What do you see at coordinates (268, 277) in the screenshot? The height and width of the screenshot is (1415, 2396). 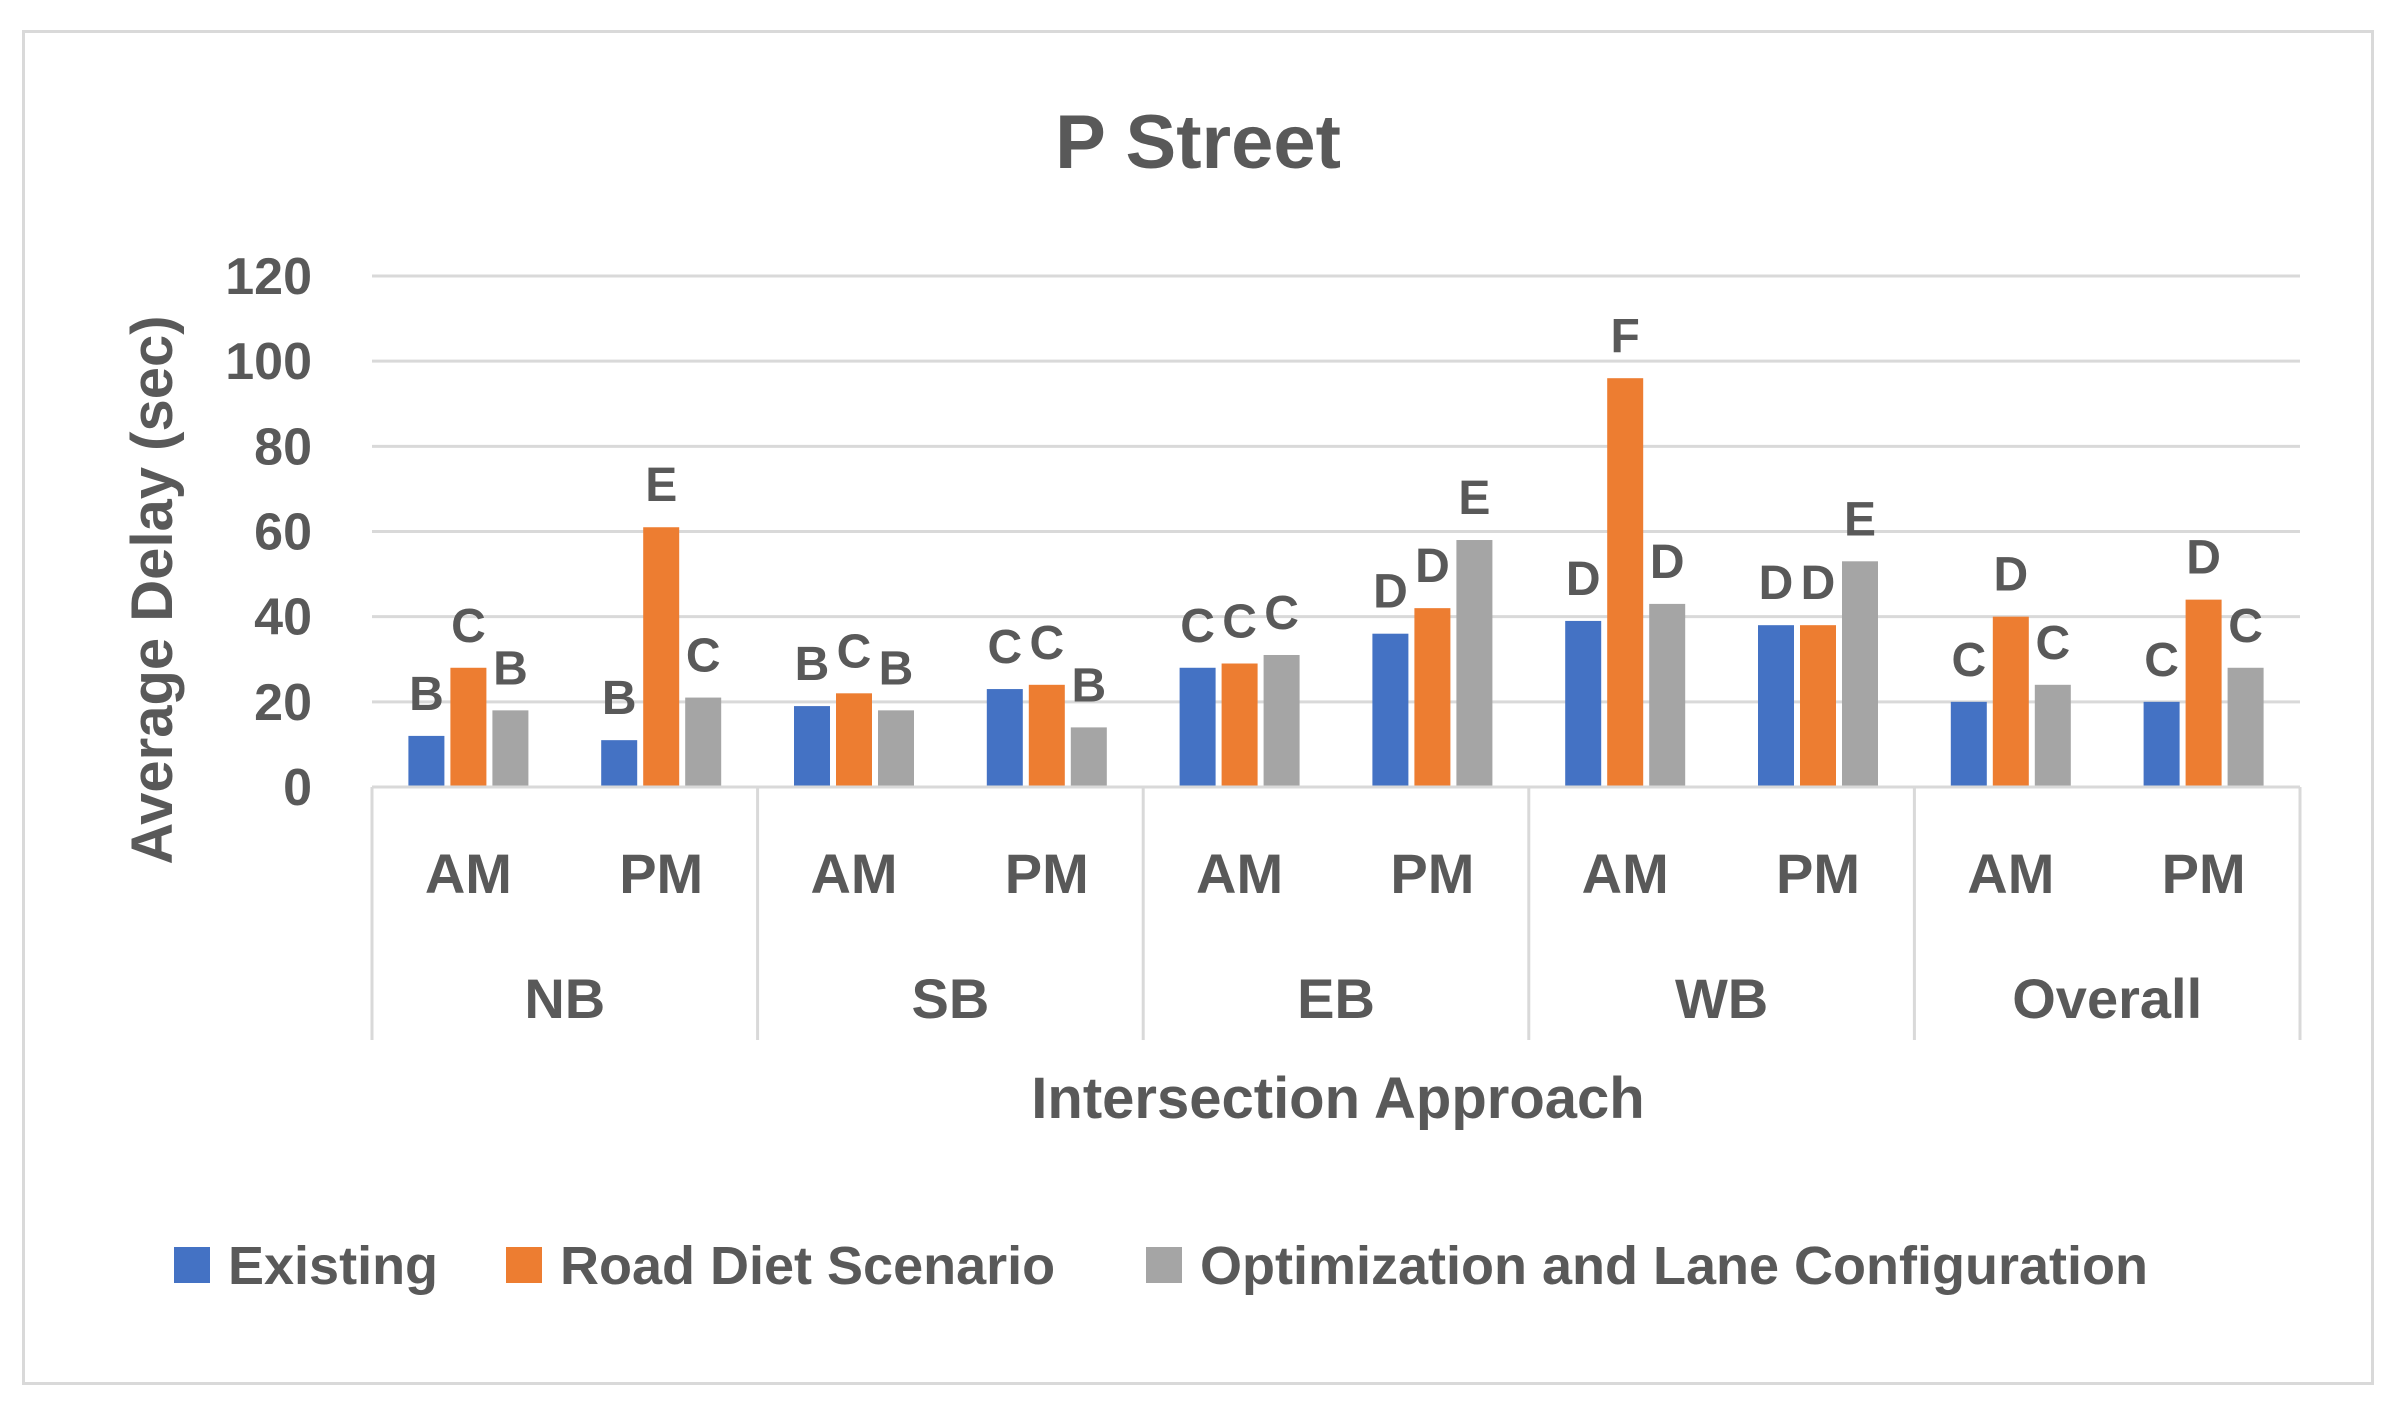 I see `y-tick-label: 120` at bounding box center [268, 277].